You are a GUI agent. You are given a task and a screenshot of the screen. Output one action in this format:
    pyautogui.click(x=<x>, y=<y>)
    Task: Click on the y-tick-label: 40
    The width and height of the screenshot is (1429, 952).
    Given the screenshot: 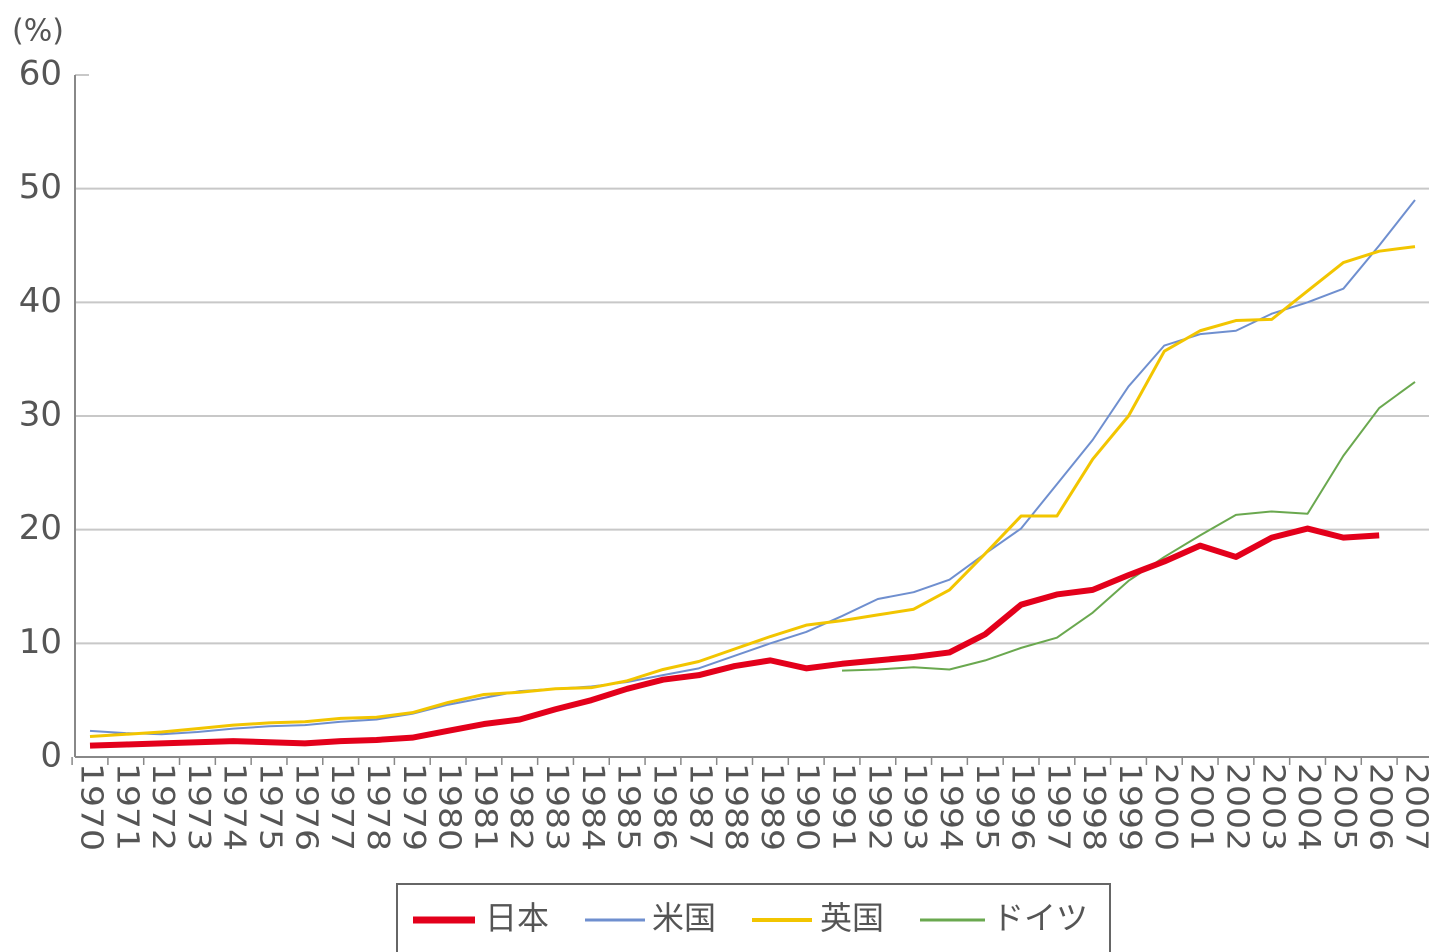 What is the action you would take?
    pyautogui.click(x=40, y=301)
    